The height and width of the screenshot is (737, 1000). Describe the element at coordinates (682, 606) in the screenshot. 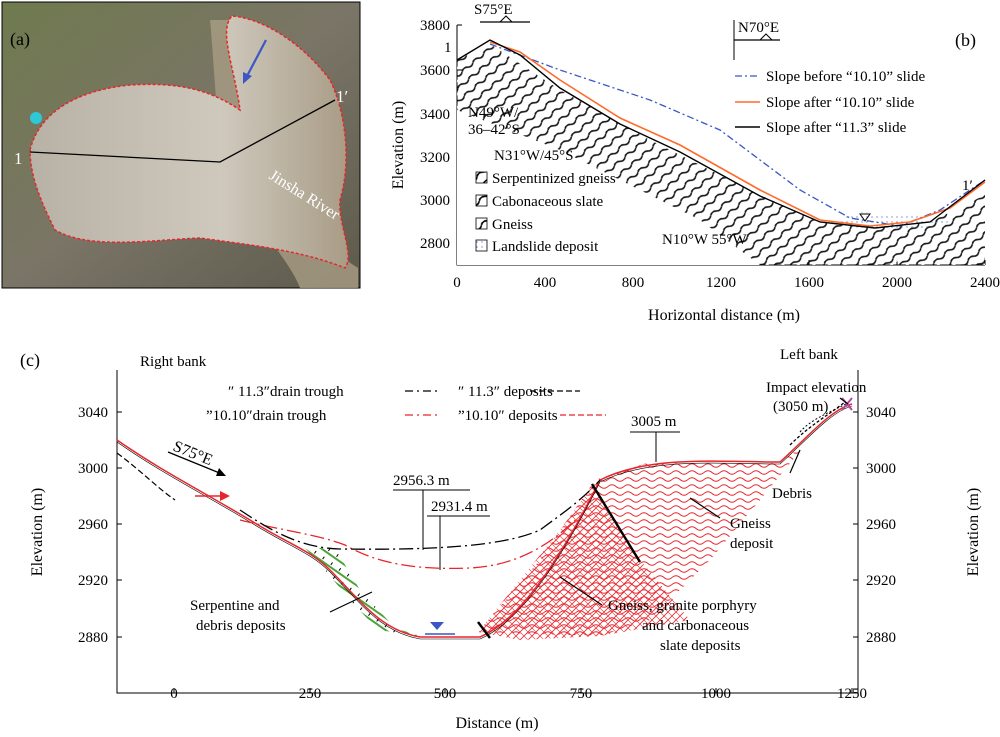

I see `mix-line1: Gneiss, granite porphyry` at that location.